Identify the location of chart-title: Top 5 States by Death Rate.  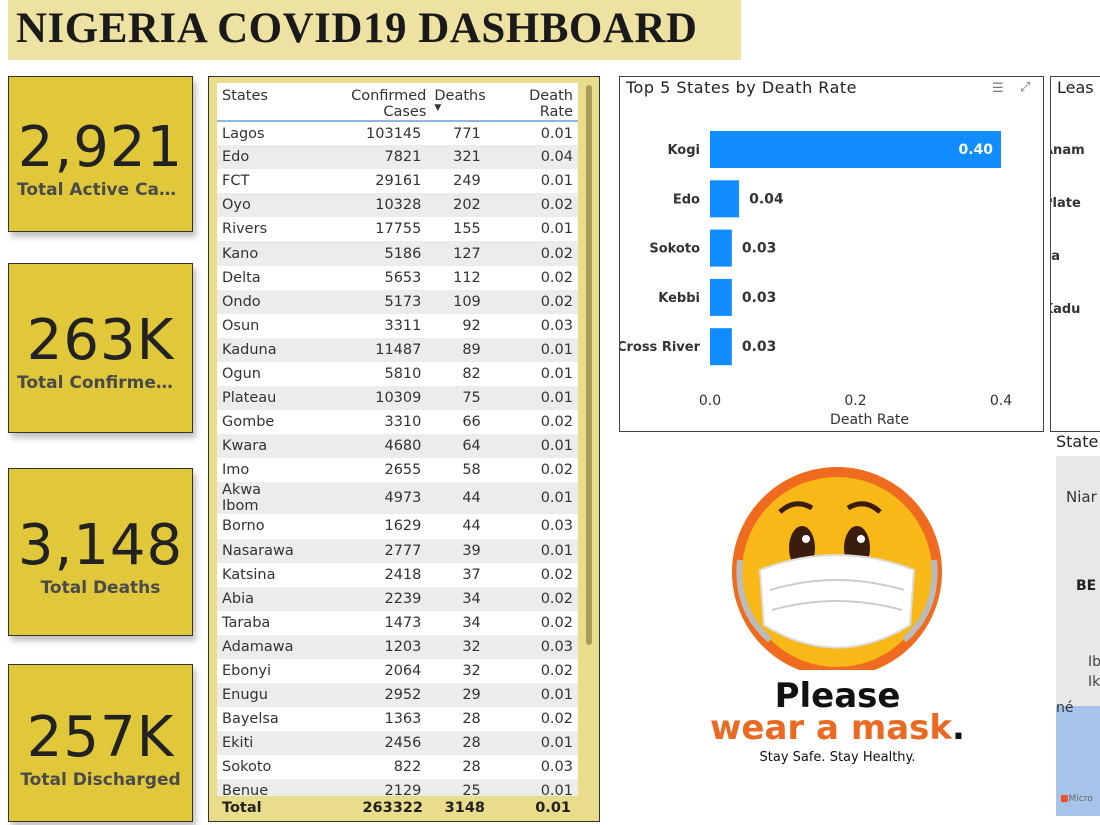
(741, 87).